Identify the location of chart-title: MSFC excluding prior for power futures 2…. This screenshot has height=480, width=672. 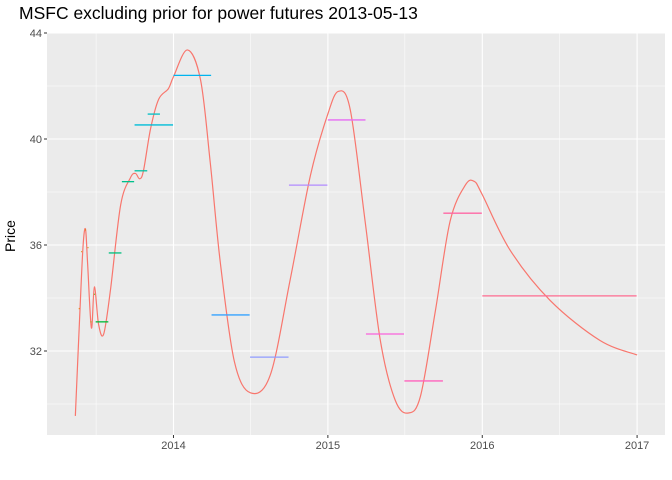
(218, 13).